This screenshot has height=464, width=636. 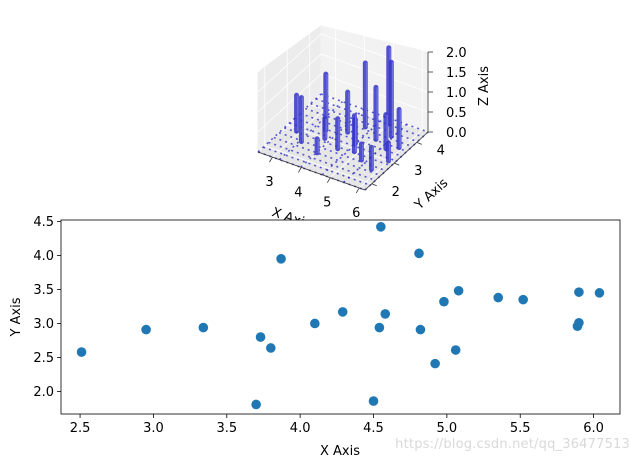 I want to click on z-tick-label: 0.0, so click(x=456, y=133).